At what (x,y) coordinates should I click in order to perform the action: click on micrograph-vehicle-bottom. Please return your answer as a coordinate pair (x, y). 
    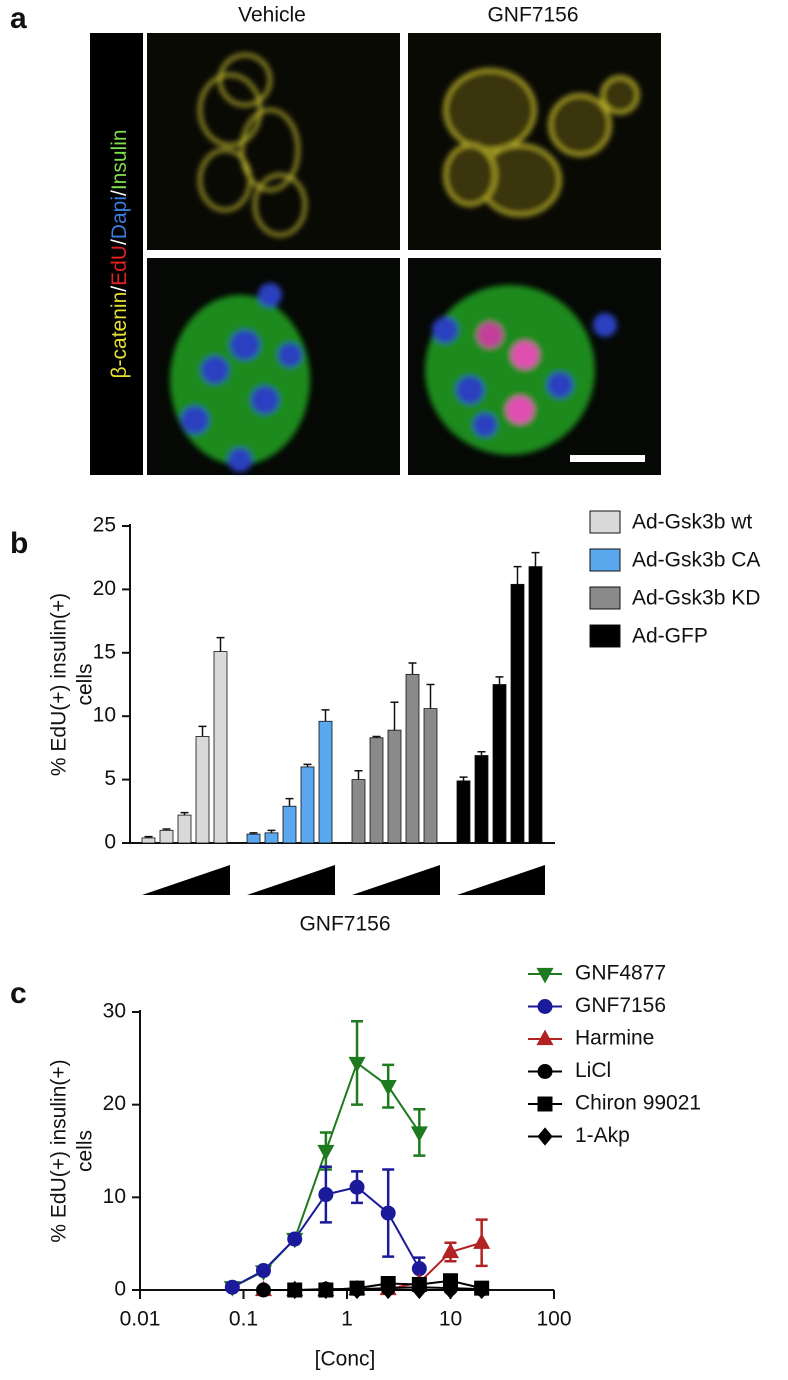
    Looking at the image, I should click on (273, 366).